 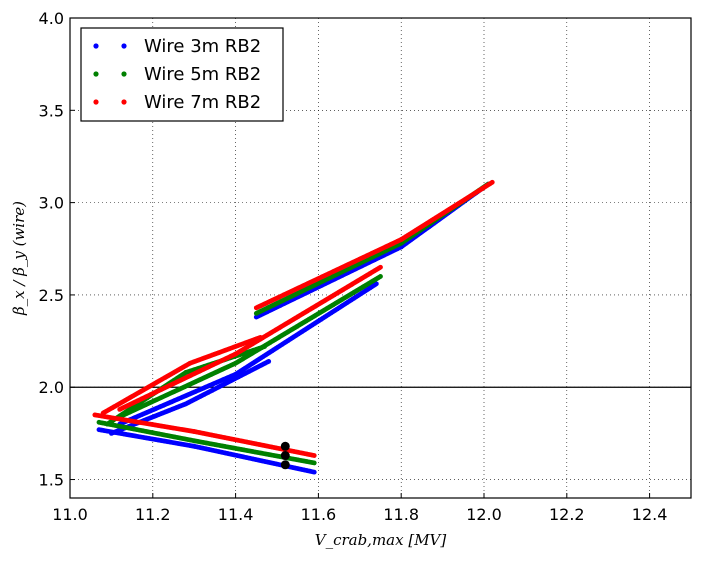 What do you see at coordinates (51, 203) in the screenshot?
I see `y-tick-label: 3.0` at bounding box center [51, 203].